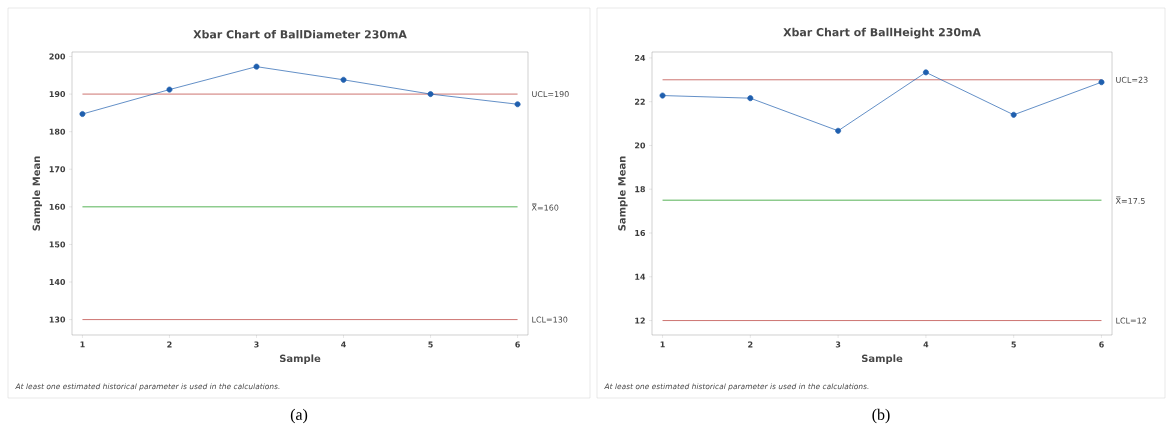  What do you see at coordinates (300, 34) in the screenshot?
I see `chart-title: Xbar Chart of BallDiameter 230mA` at bounding box center [300, 34].